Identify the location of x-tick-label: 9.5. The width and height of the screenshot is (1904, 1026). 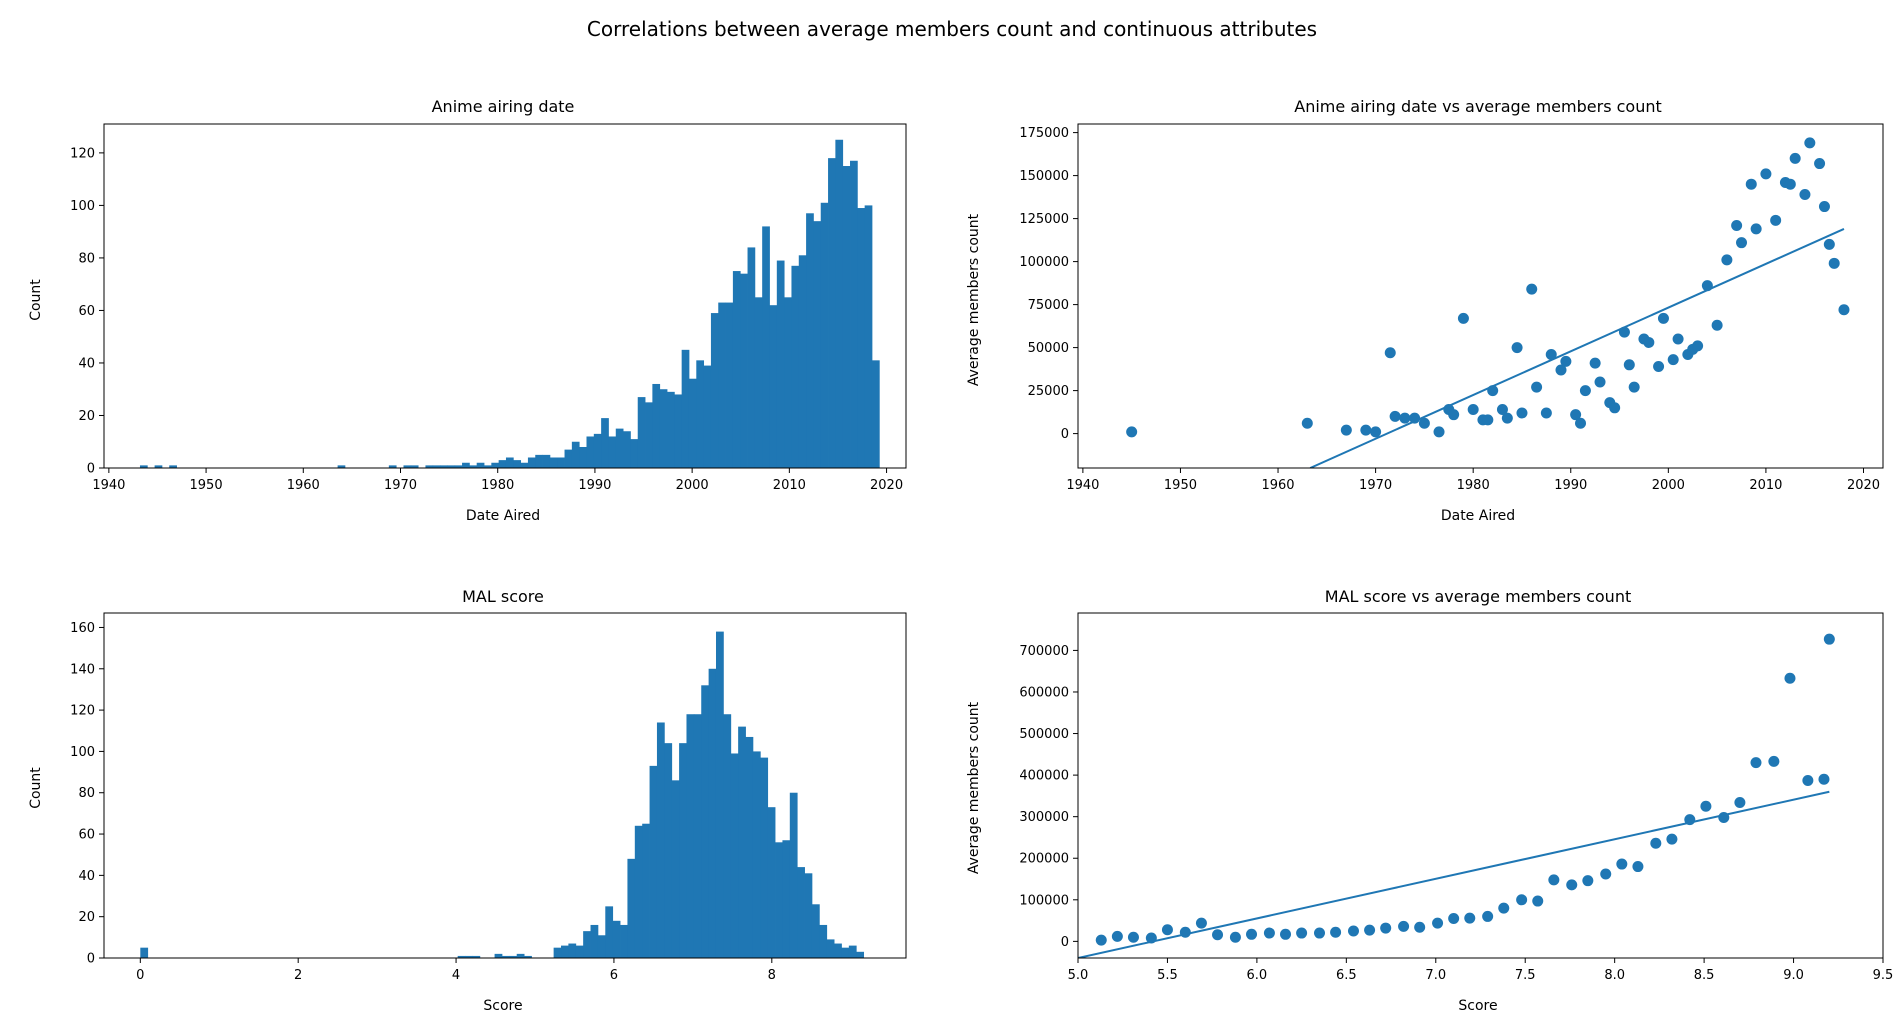
(1883, 975).